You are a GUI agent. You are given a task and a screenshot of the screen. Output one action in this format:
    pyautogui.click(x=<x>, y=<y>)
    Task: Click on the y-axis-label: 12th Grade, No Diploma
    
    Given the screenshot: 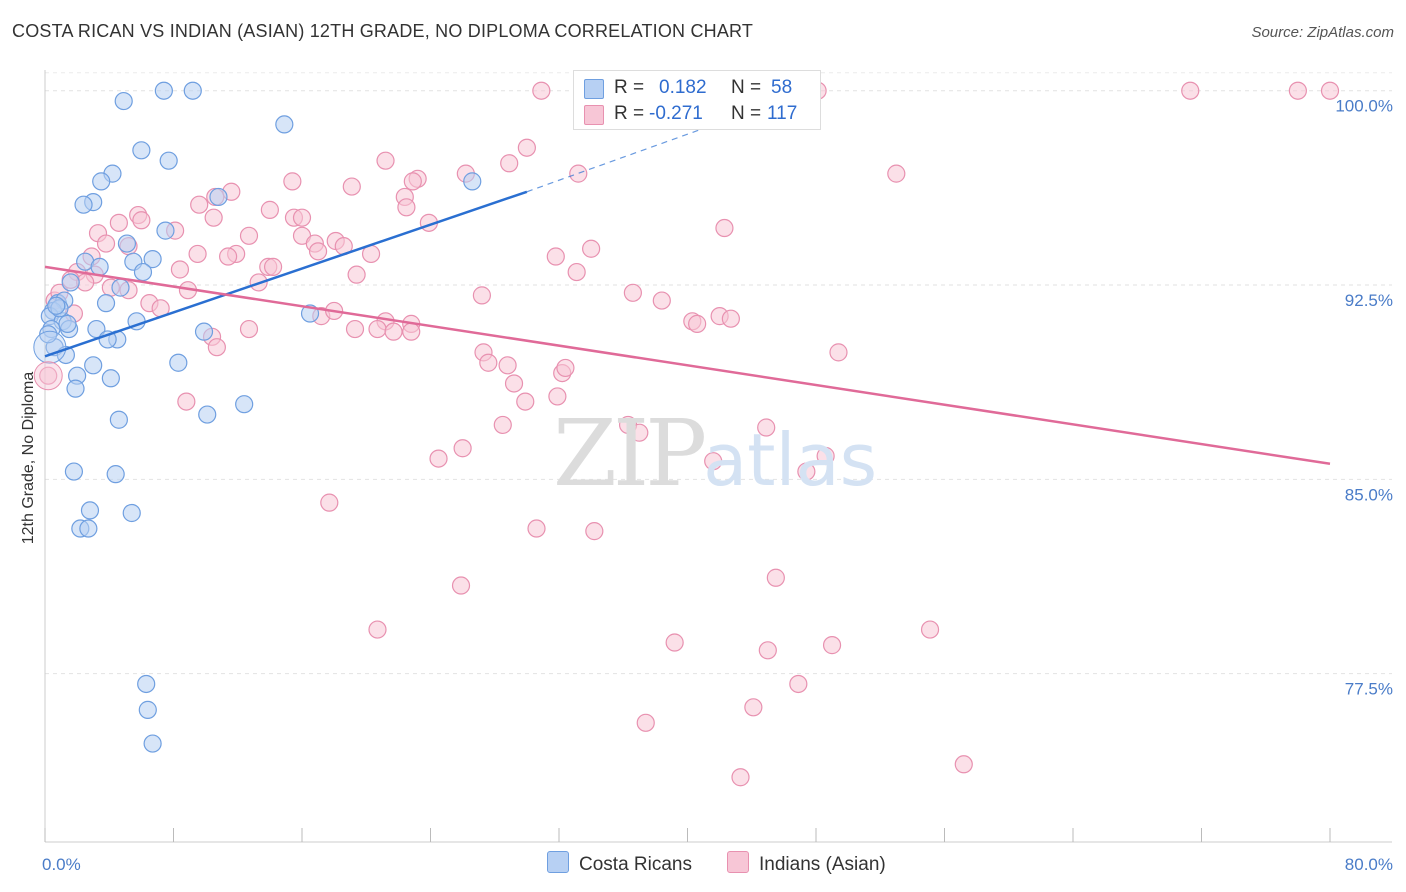 What is the action you would take?
    pyautogui.click(x=28, y=458)
    